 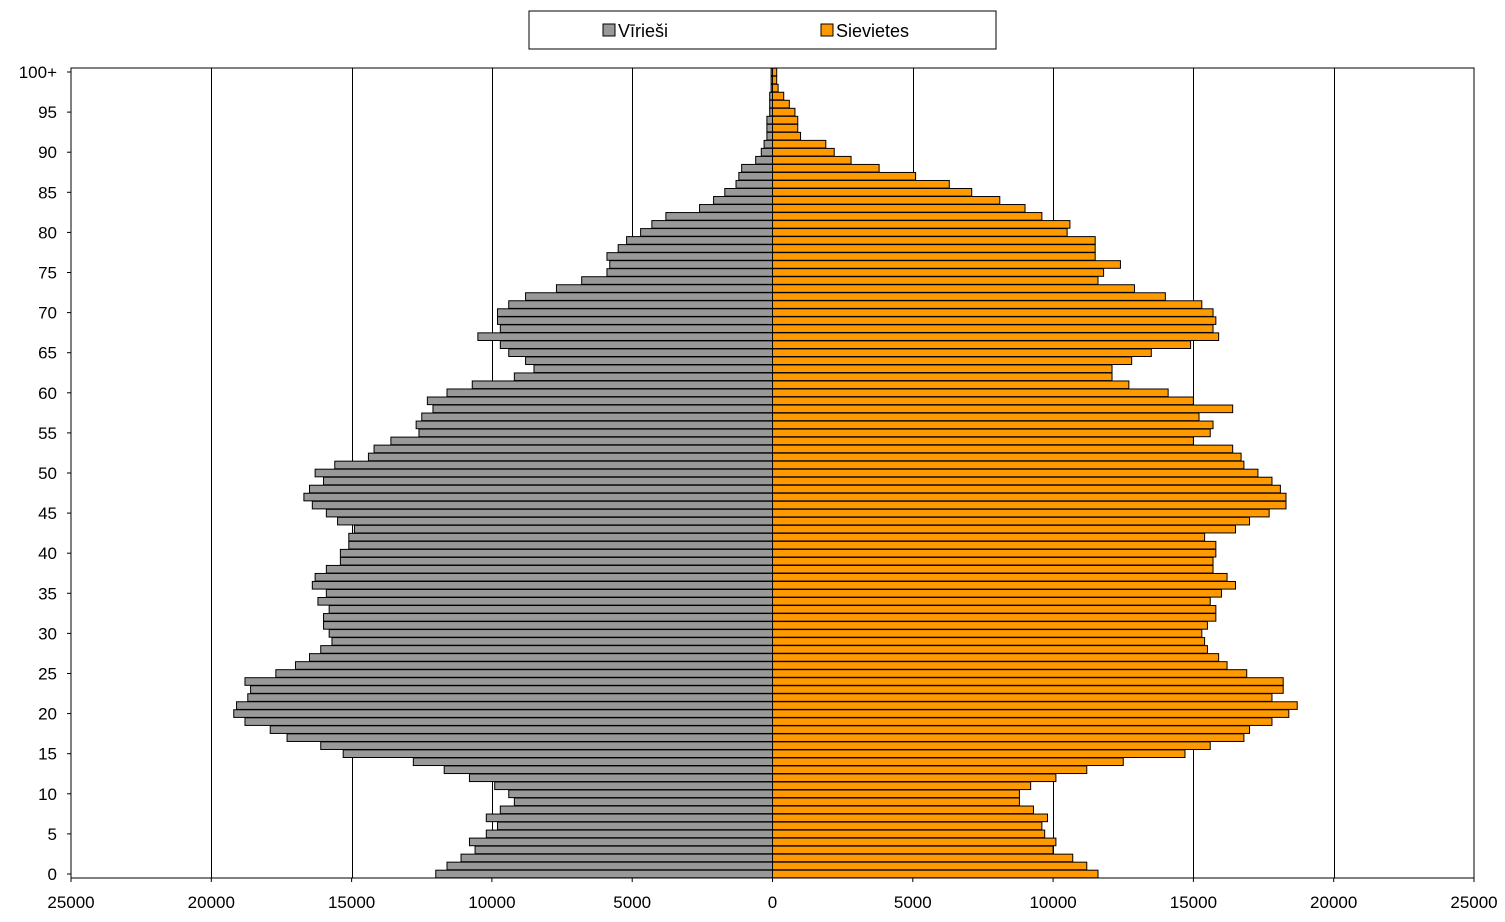 What do you see at coordinates (1333, 902) in the screenshot?
I see `x-tick-label-9: 20000` at bounding box center [1333, 902].